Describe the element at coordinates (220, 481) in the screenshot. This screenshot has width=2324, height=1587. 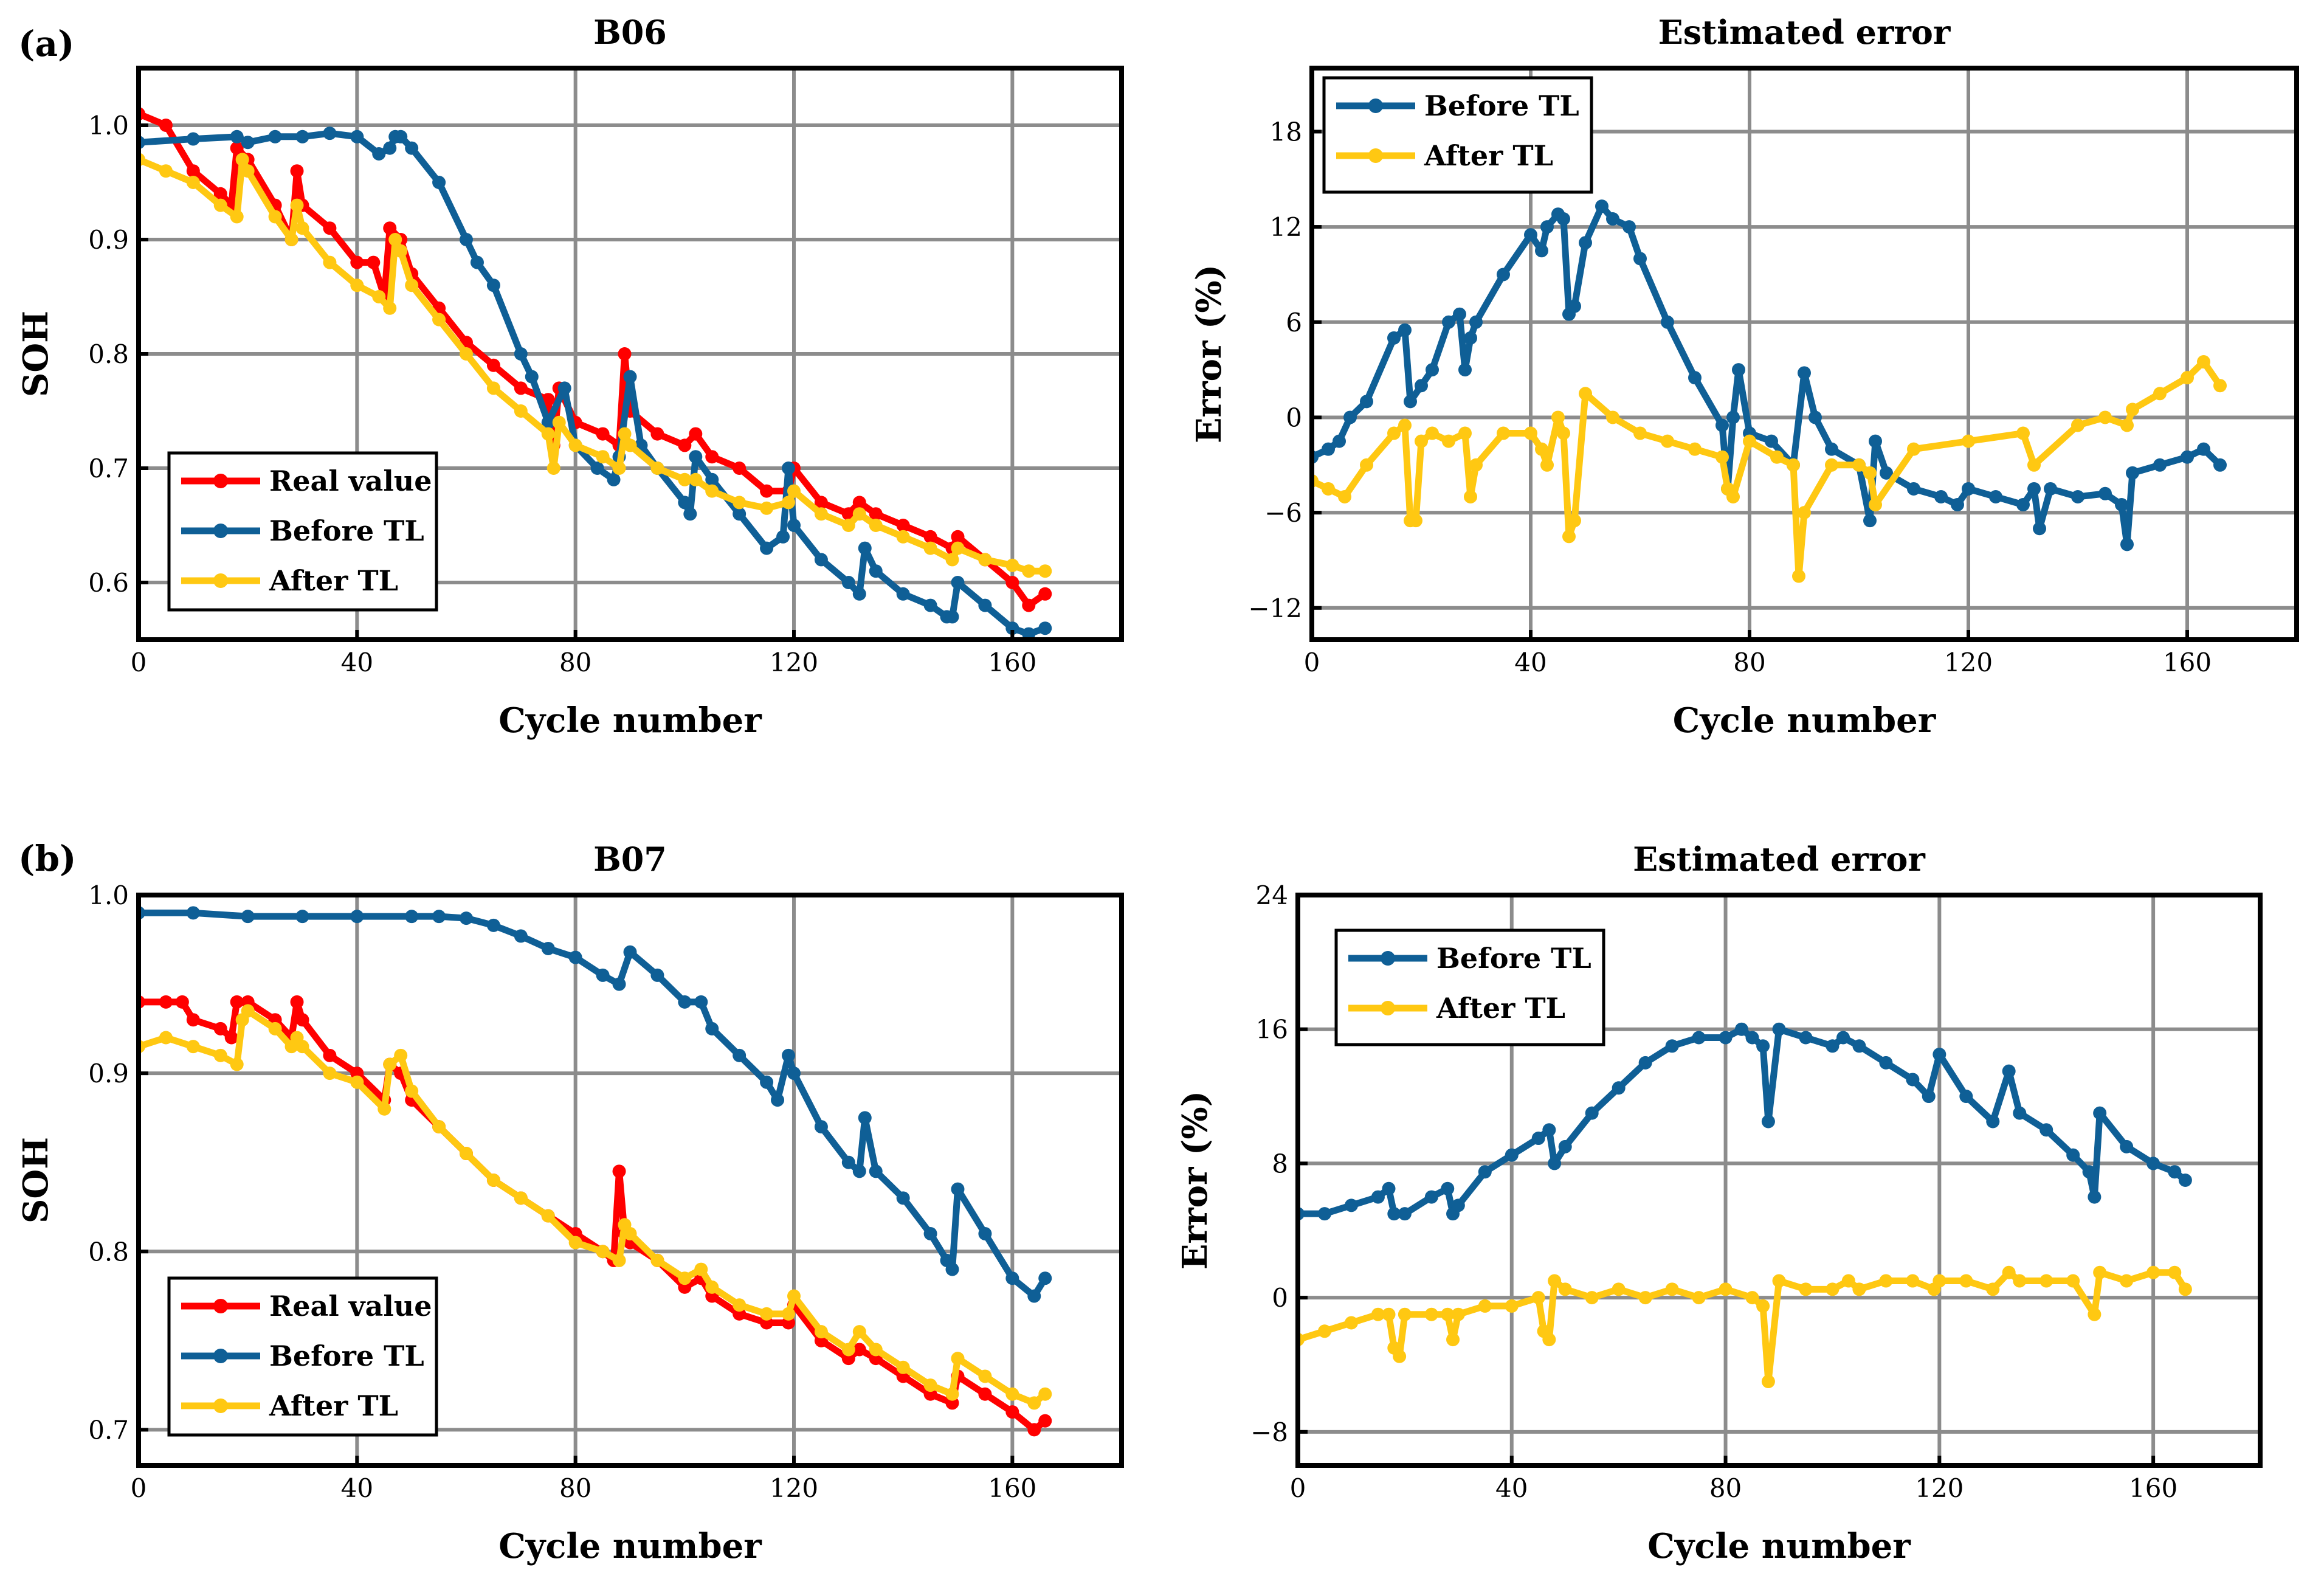
I see `legend-marker-real-value` at that location.